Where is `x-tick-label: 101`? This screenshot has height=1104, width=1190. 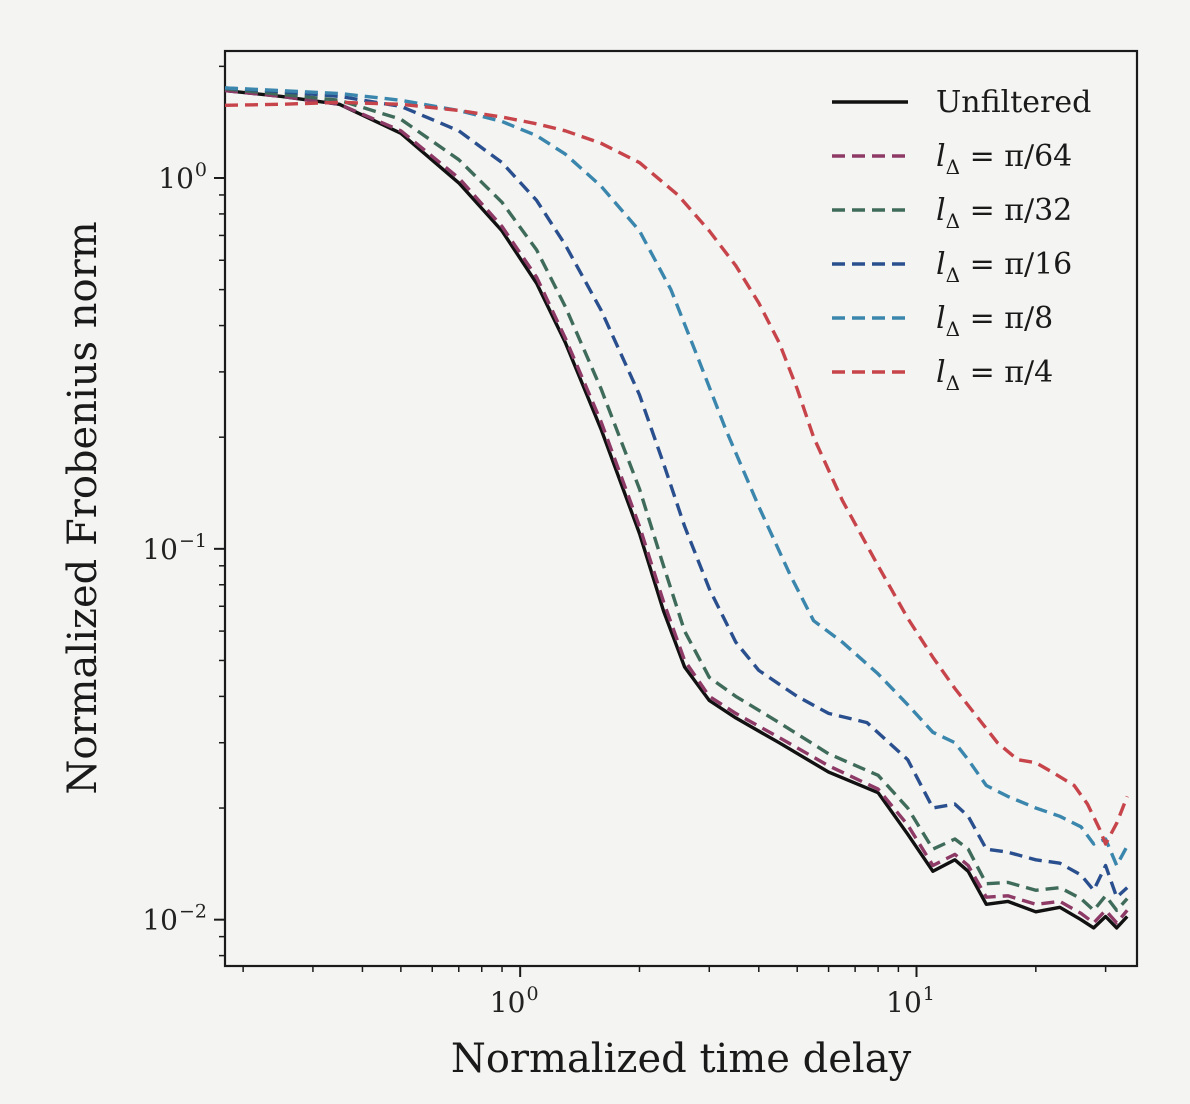 x-tick-label: 101 is located at coordinates (910, 1001).